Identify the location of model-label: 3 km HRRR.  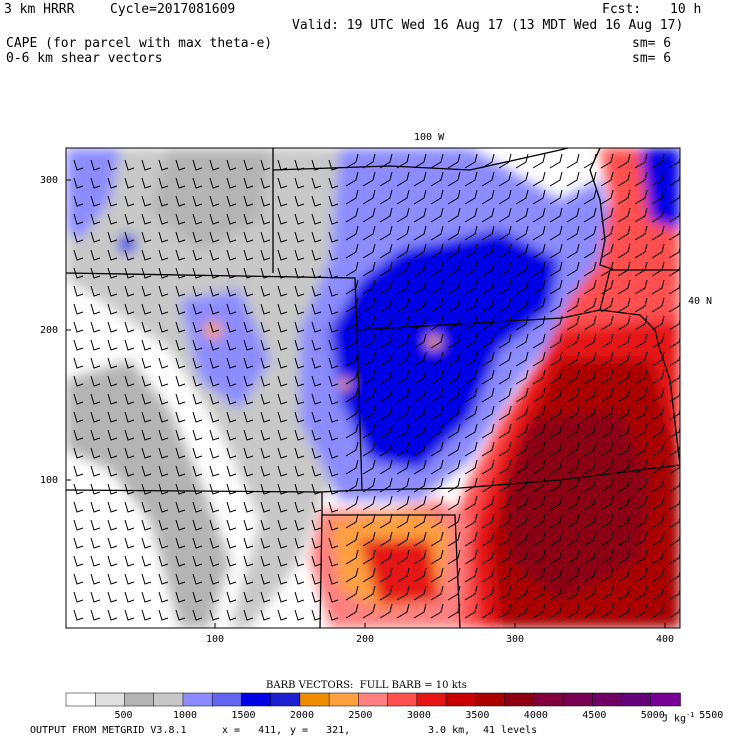
(39, 9).